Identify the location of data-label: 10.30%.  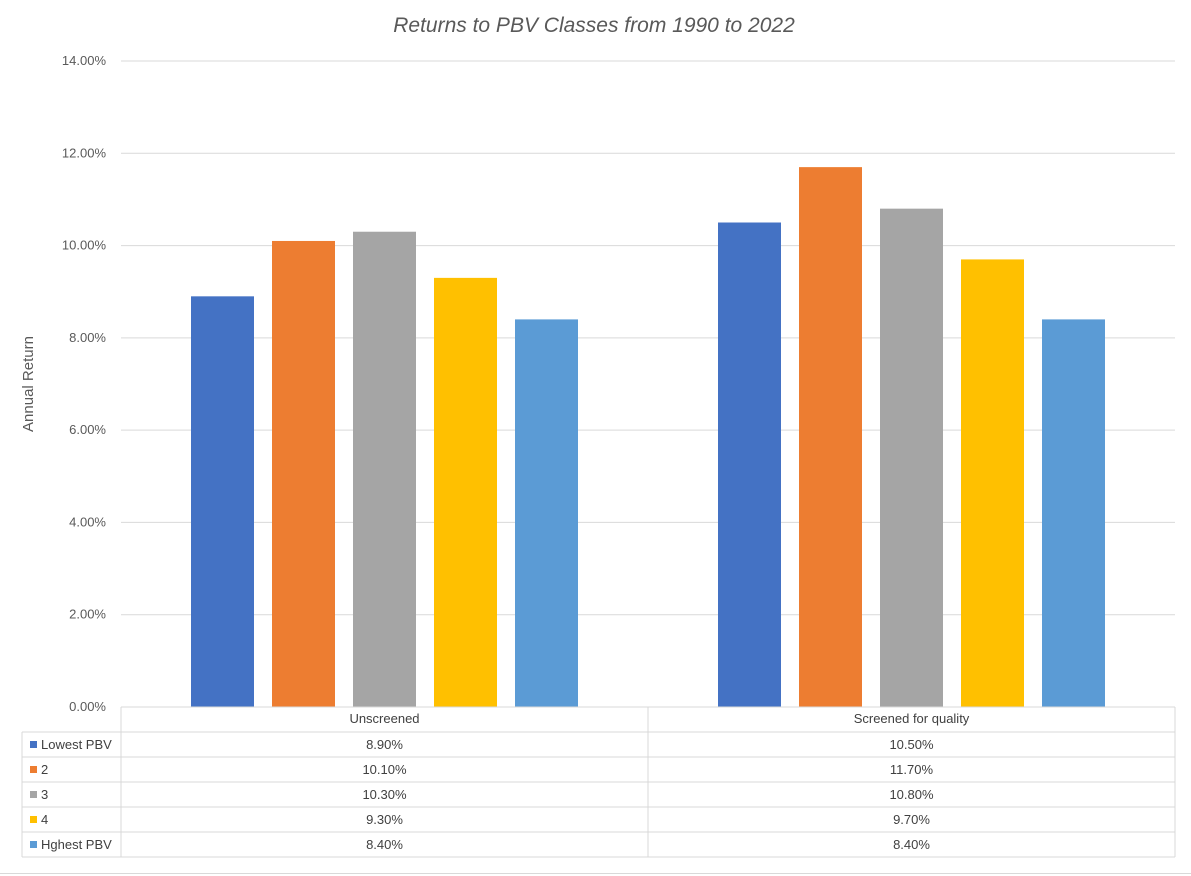
(384, 794).